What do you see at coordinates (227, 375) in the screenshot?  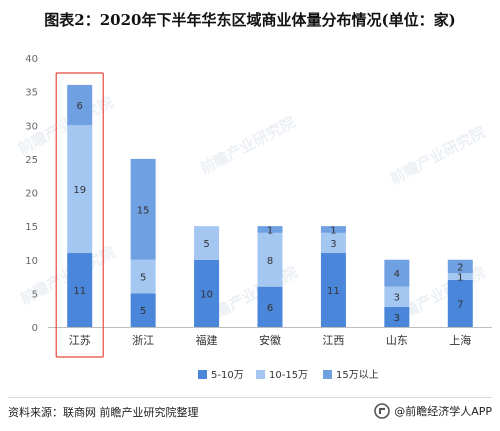 I see `legend-label: 5-10万` at bounding box center [227, 375].